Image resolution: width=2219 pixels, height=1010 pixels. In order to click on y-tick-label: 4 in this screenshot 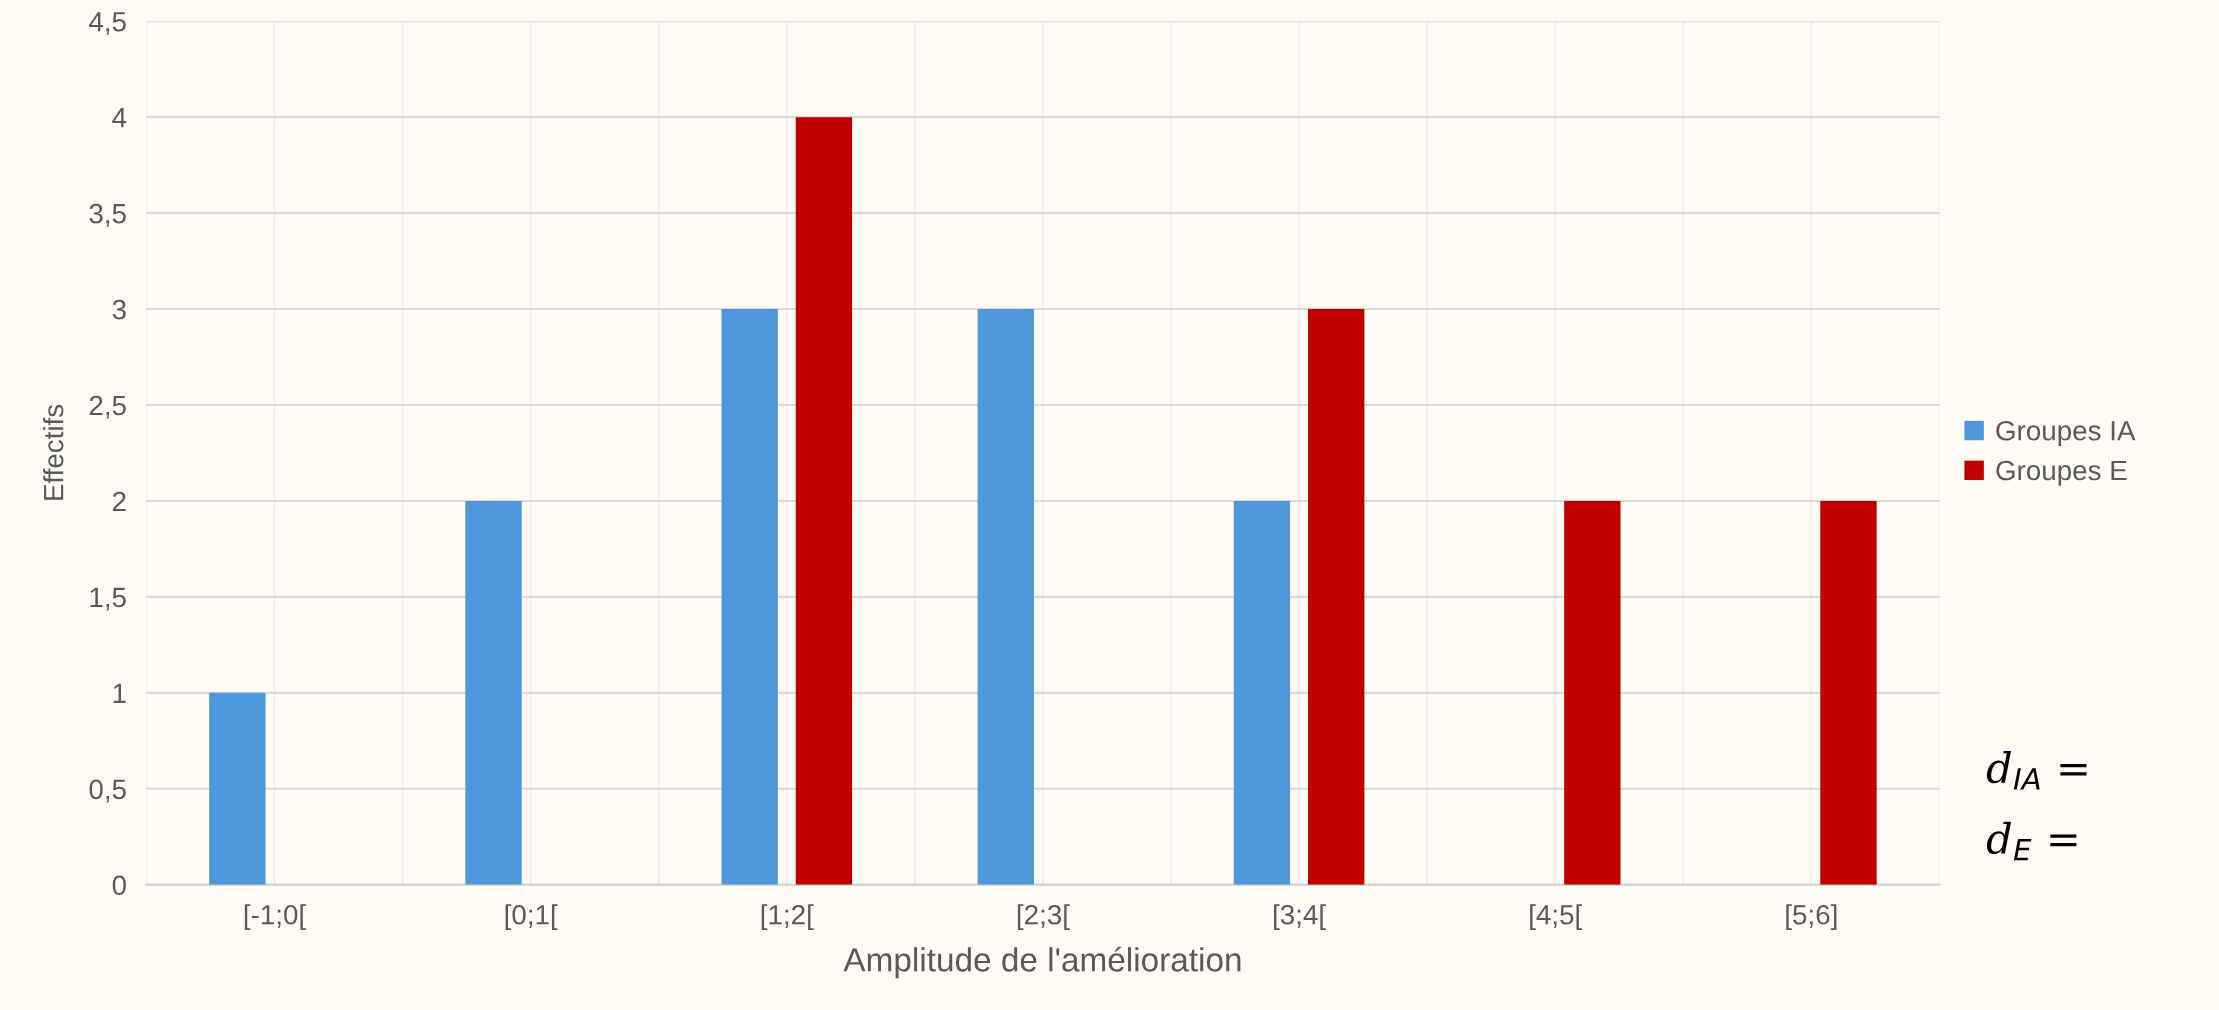, I will do `click(119, 118)`.